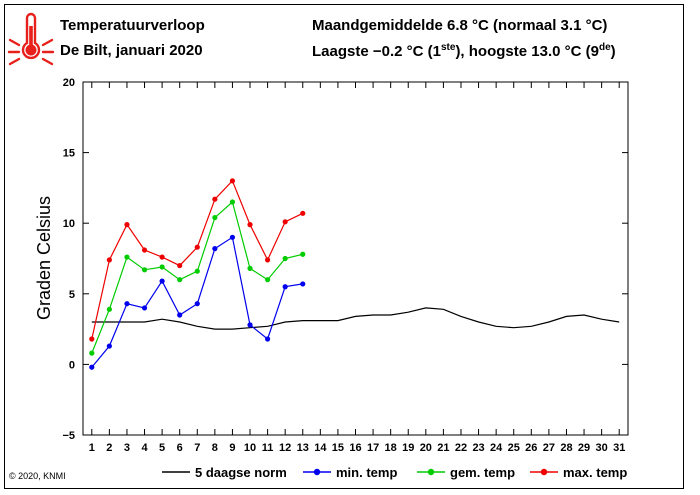 This screenshot has width=700, height=495. Describe the element at coordinates (92, 448) in the screenshot. I see `x-tick-label: 1` at that location.